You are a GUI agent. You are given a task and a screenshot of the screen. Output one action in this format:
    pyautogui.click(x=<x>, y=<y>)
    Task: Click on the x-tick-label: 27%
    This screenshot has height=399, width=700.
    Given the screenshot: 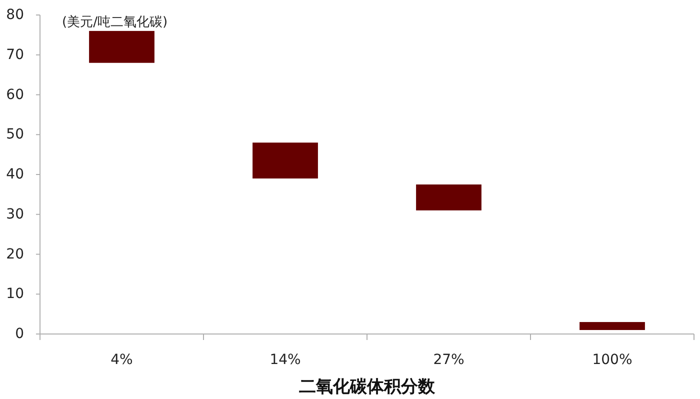 What is the action you would take?
    pyautogui.click(x=448, y=360)
    